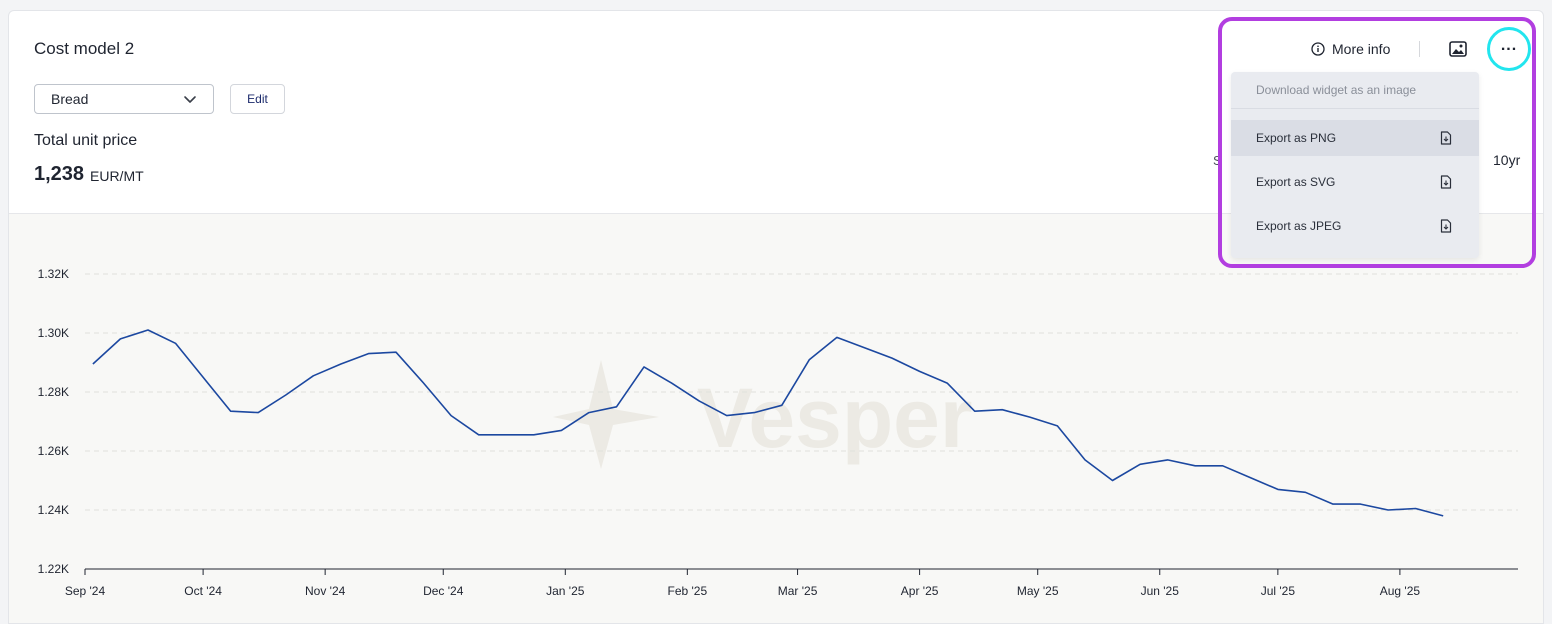 Image resolution: width=1552 pixels, height=624 pixels. Describe the element at coordinates (1419, 49) in the screenshot. I see `toolbar-divider` at that location.